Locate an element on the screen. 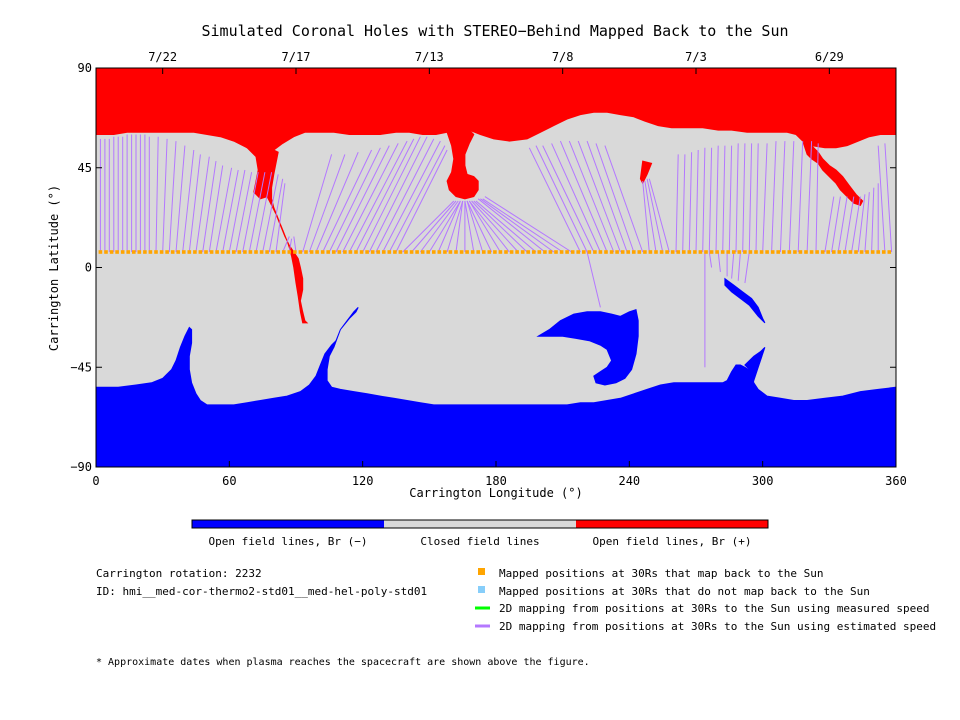 The height and width of the screenshot is (720, 960). date-tick-label: 7/13 is located at coordinates (429, 57).